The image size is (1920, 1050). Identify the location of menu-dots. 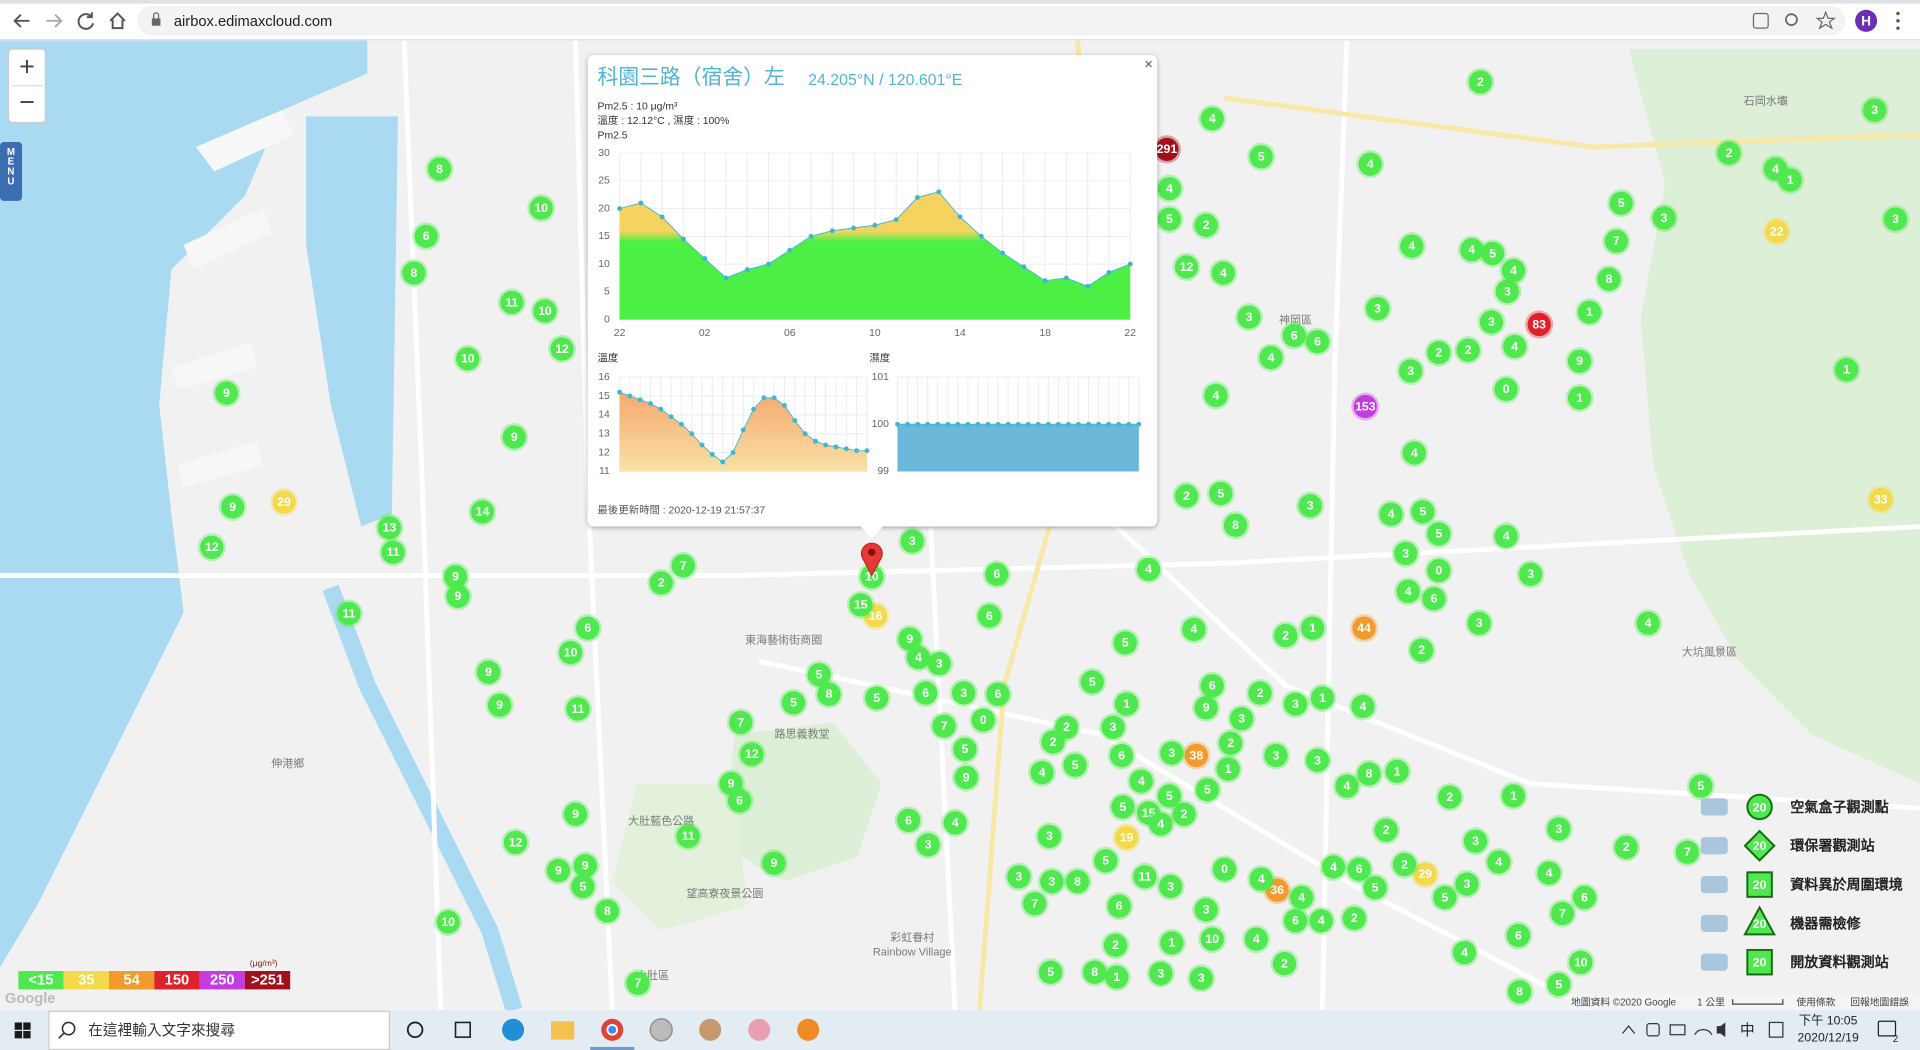
(1898, 20).